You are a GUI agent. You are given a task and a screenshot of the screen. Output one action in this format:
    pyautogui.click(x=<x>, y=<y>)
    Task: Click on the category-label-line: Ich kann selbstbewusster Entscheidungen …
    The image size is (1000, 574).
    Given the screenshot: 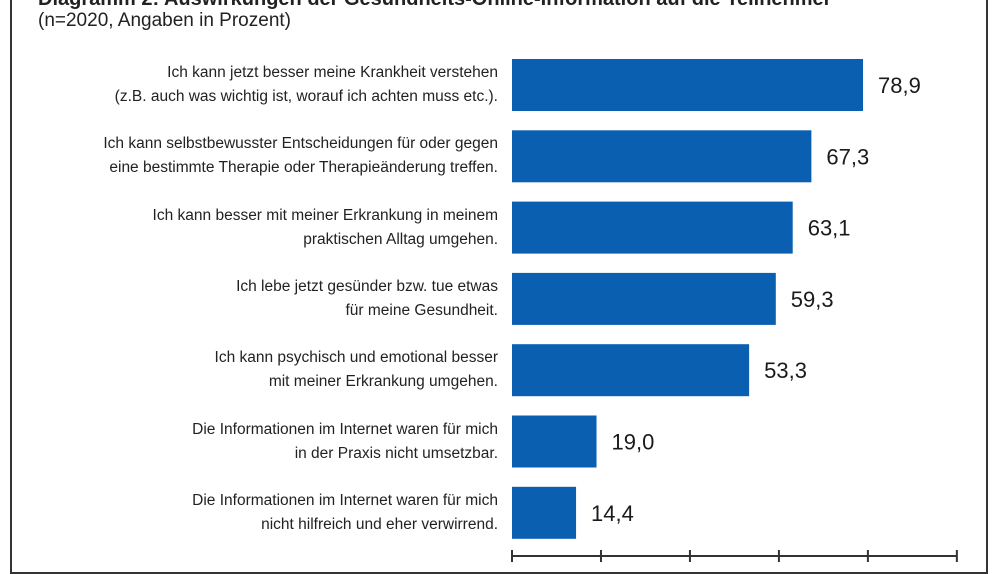 What is the action you would take?
    pyautogui.click(x=300, y=144)
    